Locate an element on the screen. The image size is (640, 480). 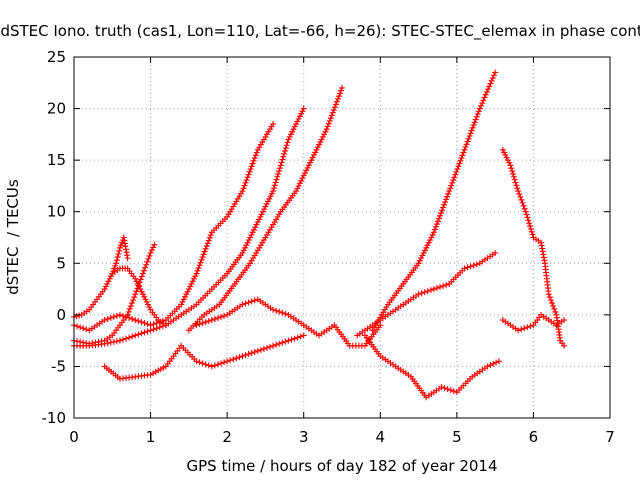
y-tick-label: 20 is located at coordinates (56, 109).